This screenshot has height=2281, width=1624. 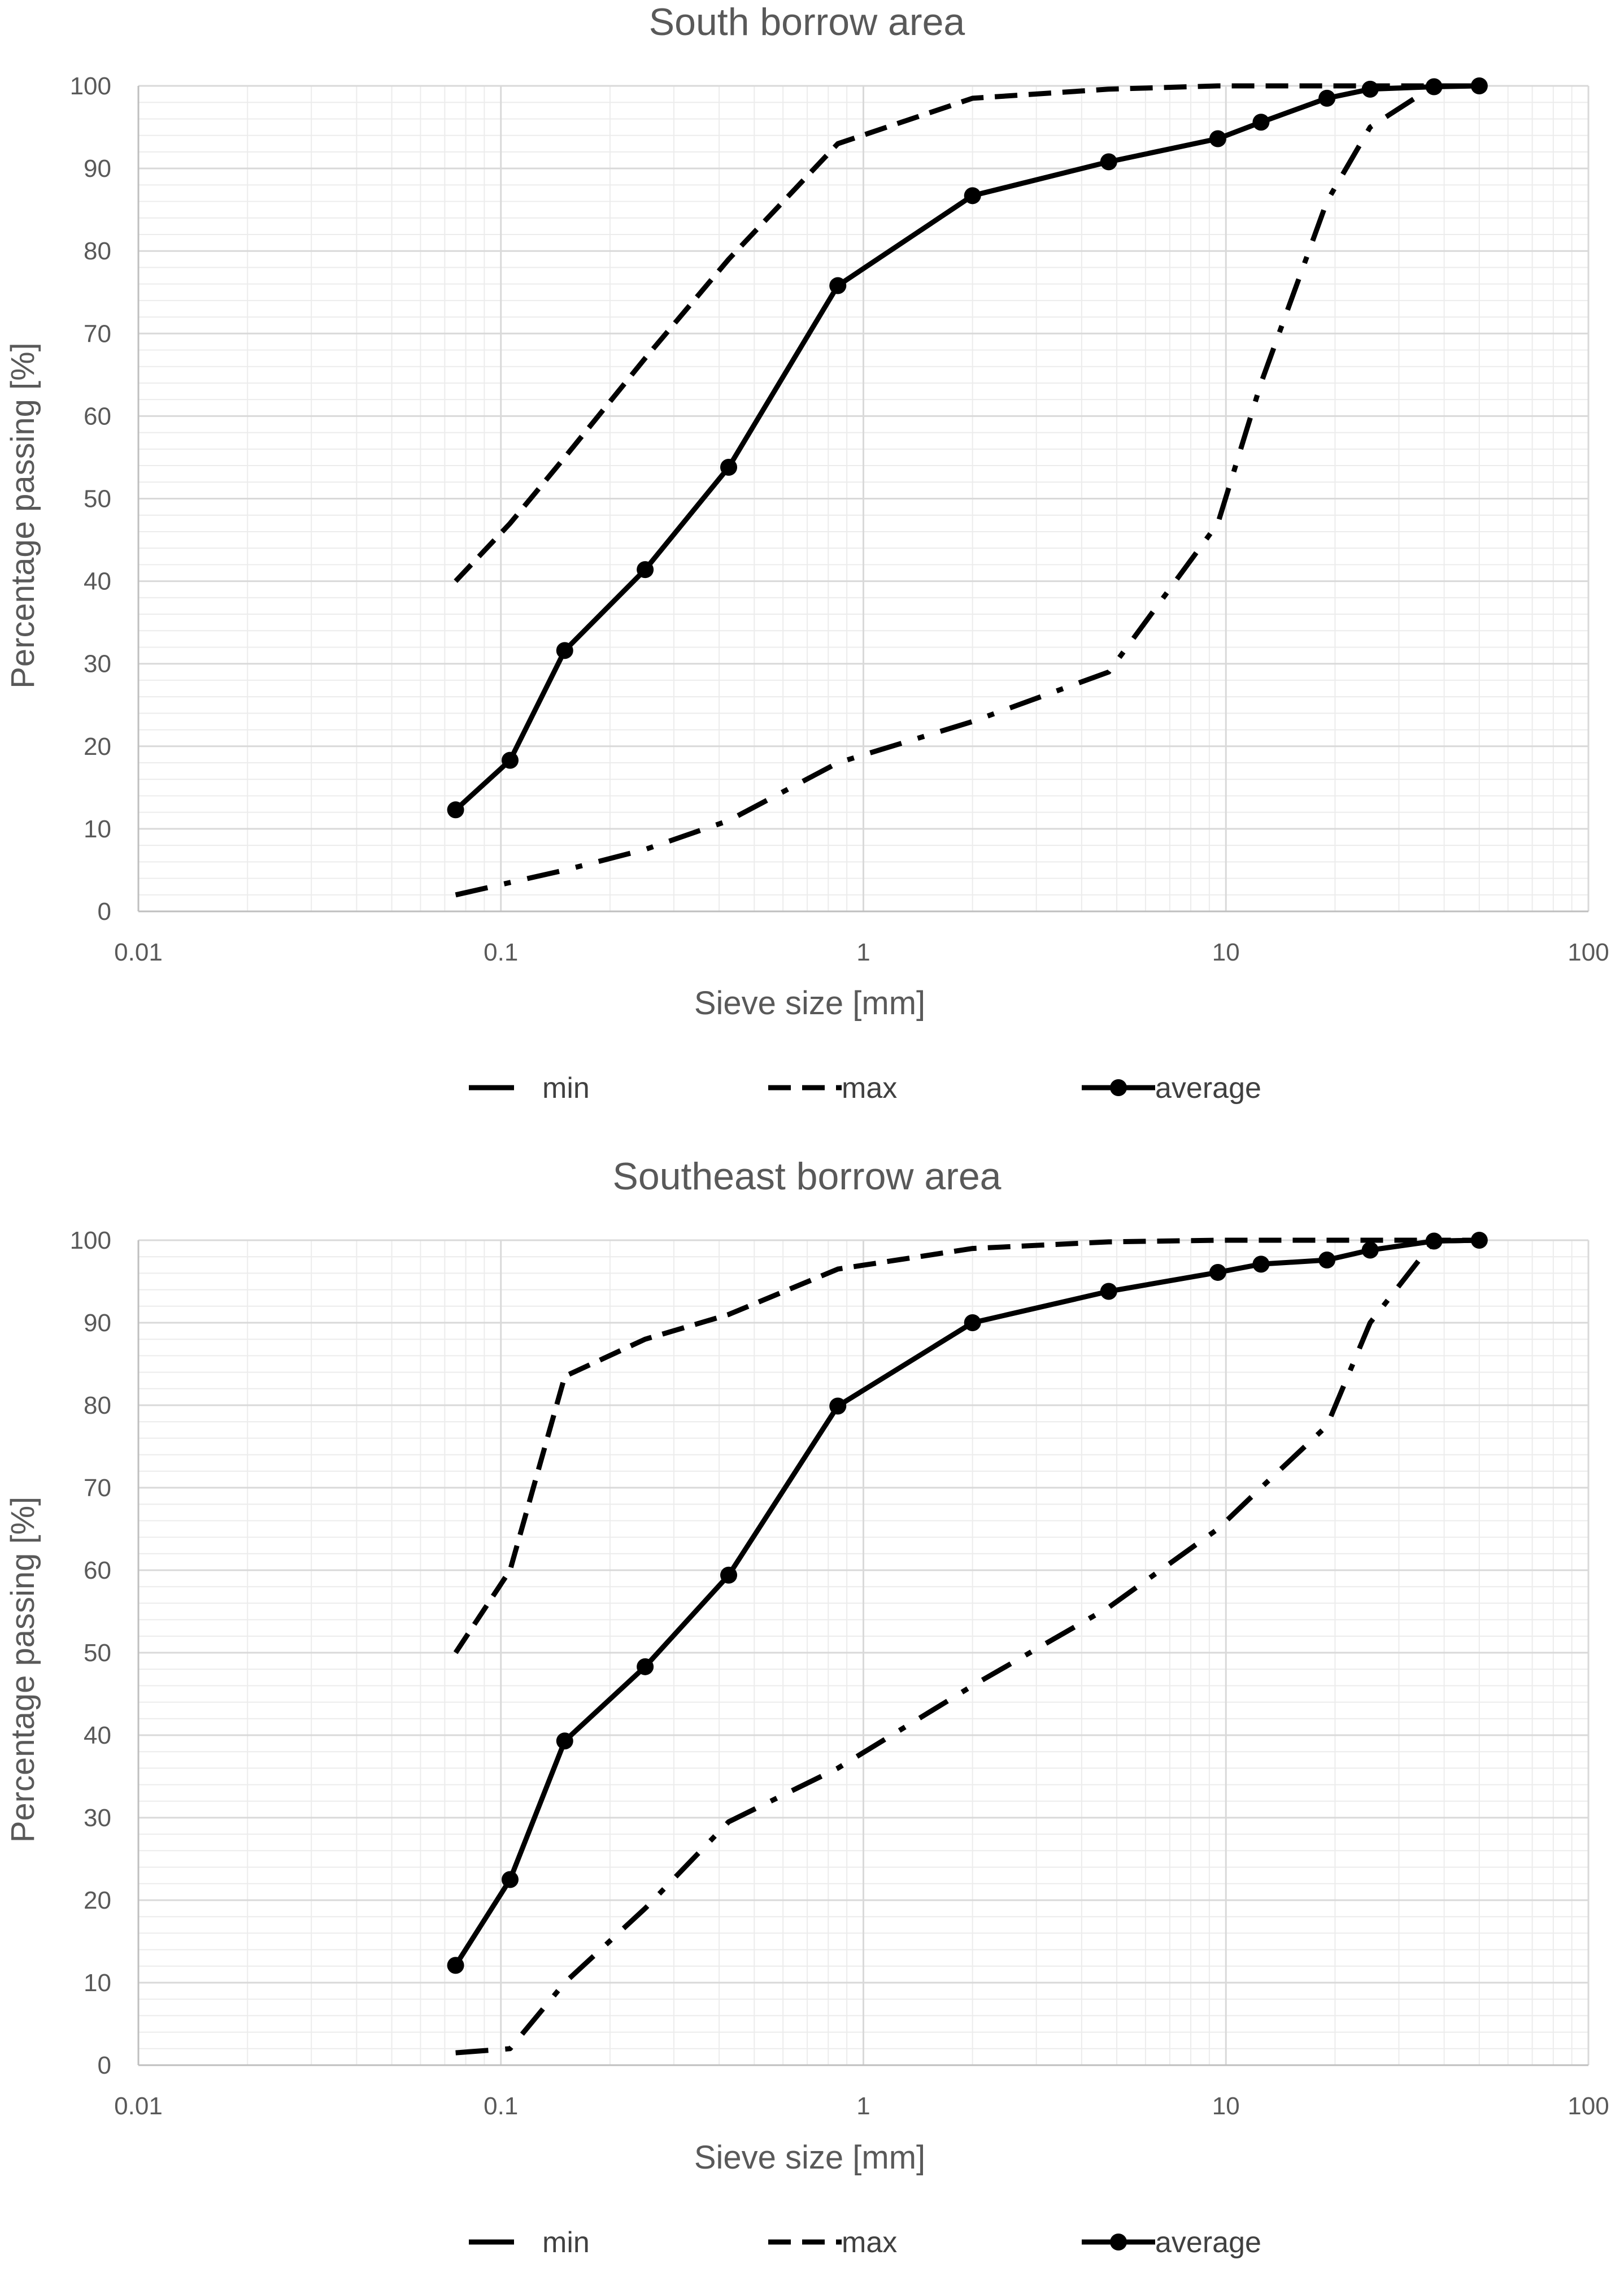 What do you see at coordinates (97, 499) in the screenshot?
I see `chart0-y-tick-label: 50` at bounding box center [97, 499].